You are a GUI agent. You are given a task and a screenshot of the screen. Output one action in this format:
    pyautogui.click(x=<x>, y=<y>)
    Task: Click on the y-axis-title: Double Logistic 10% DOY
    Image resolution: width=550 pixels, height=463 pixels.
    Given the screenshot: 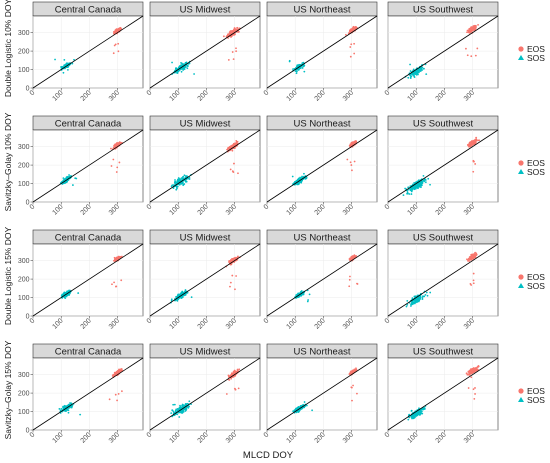 What is the action you would take?
    pyautogui.click(x=8, y=48)
    